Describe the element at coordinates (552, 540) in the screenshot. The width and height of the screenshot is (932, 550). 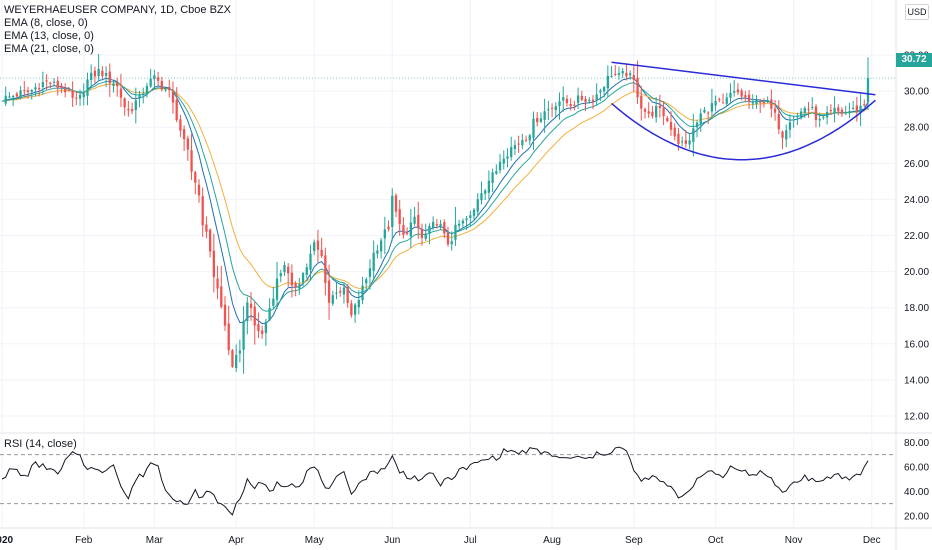
I see `time-tick-label: Aug` at that location.